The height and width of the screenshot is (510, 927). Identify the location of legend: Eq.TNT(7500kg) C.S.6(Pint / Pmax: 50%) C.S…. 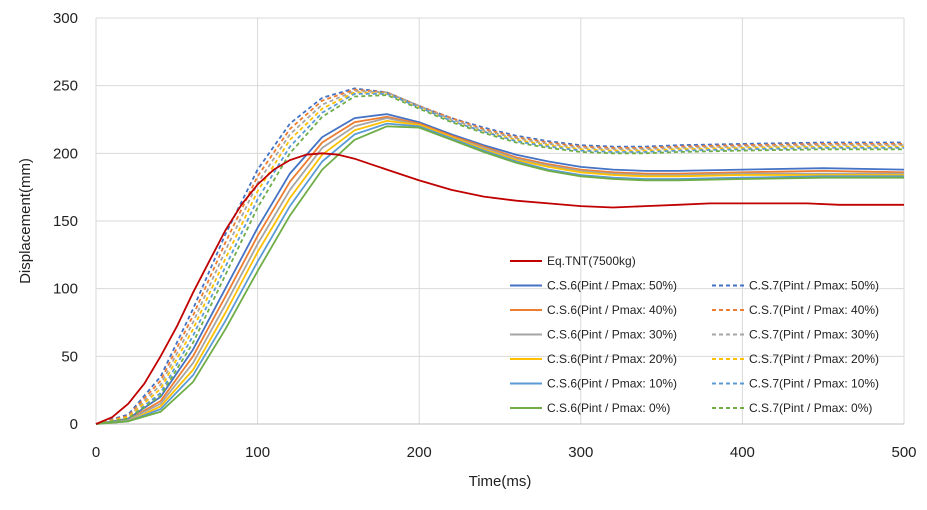
(694, 334).